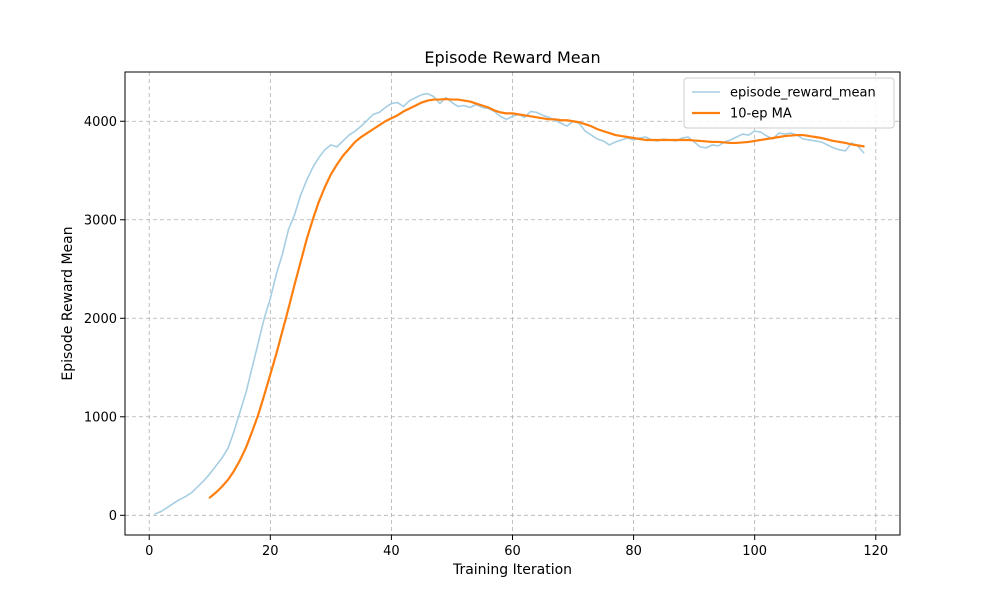 Image resolution: width=1000 pixels, height=600 pixels. I want to click on x-axis-label: Training Iteration, so click(512, 570).